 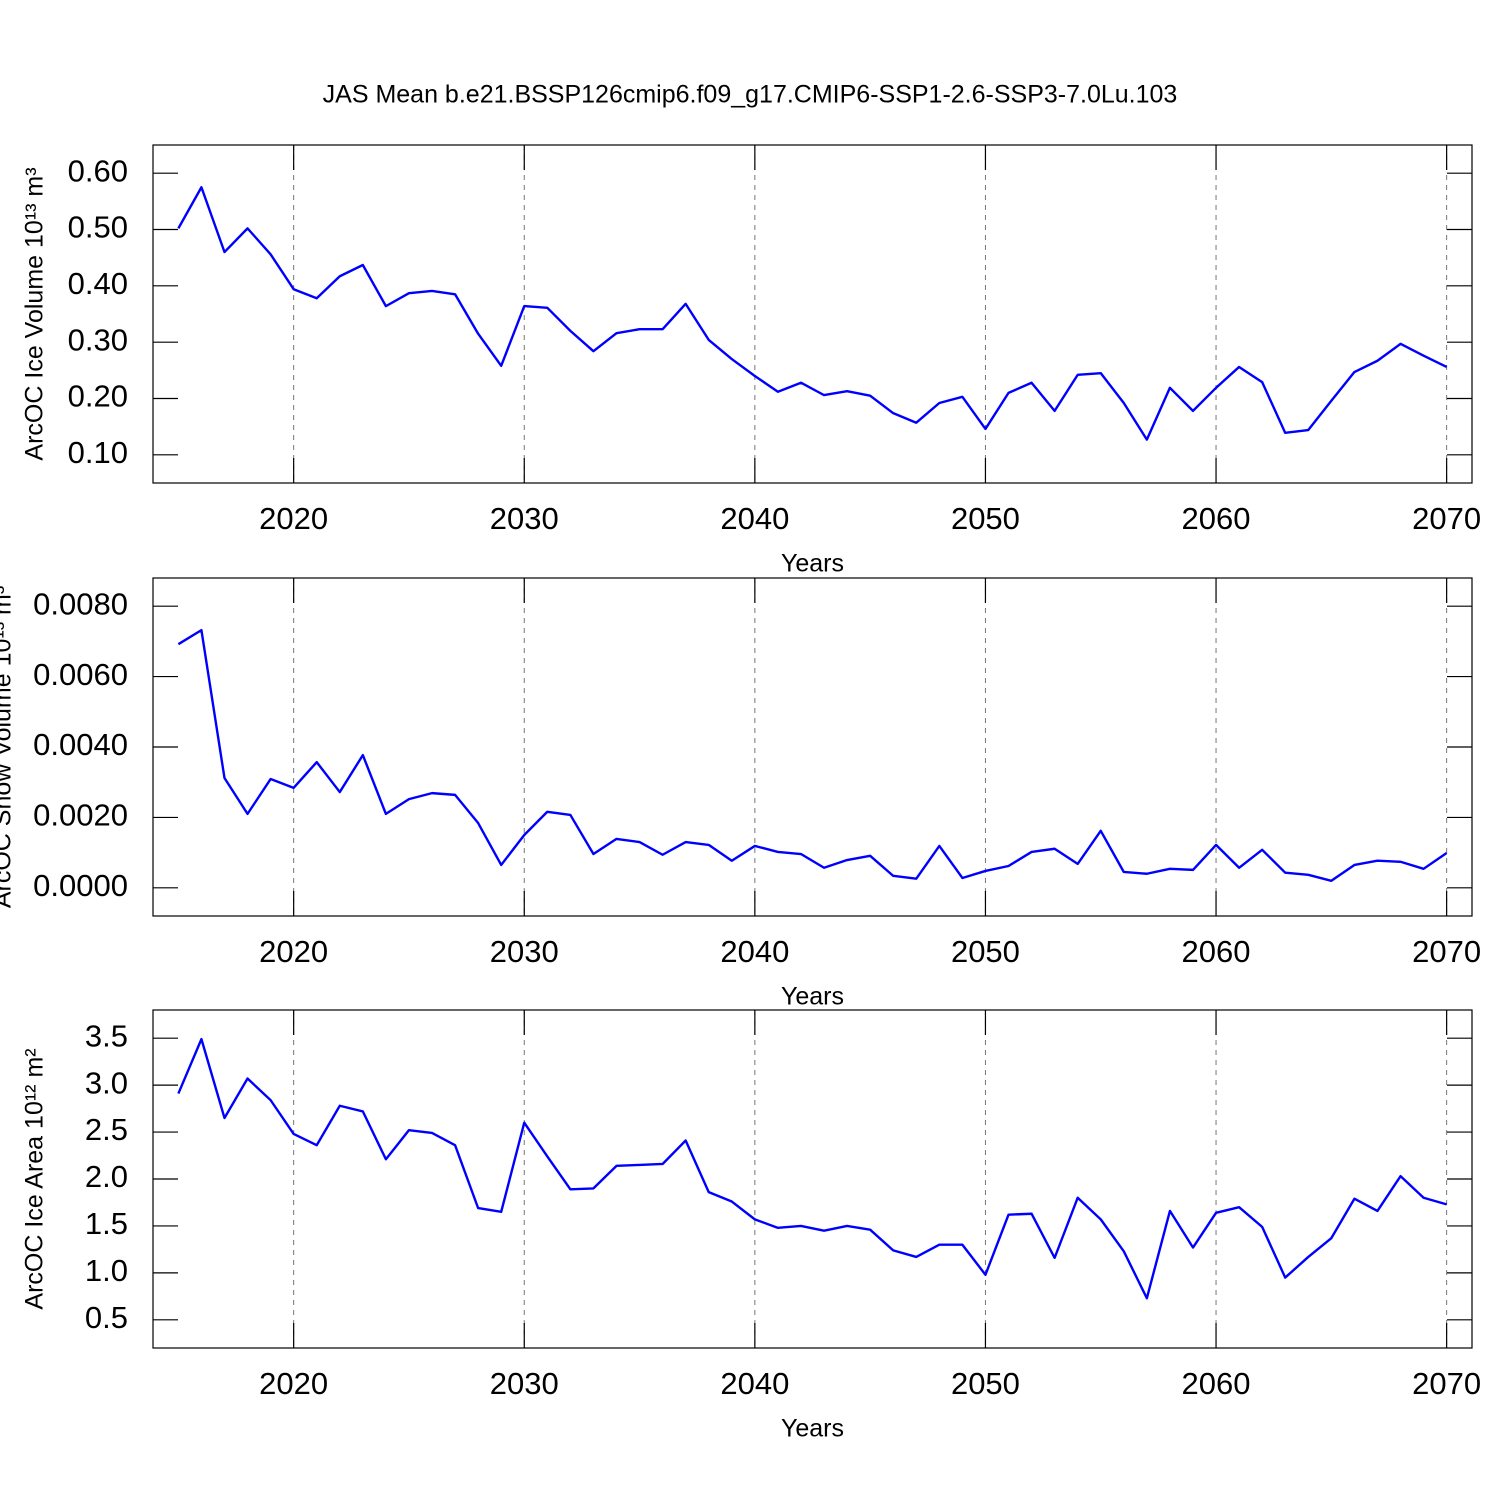 I want to click on y-tick-label: 1.5, so click(x=106, y=1223).